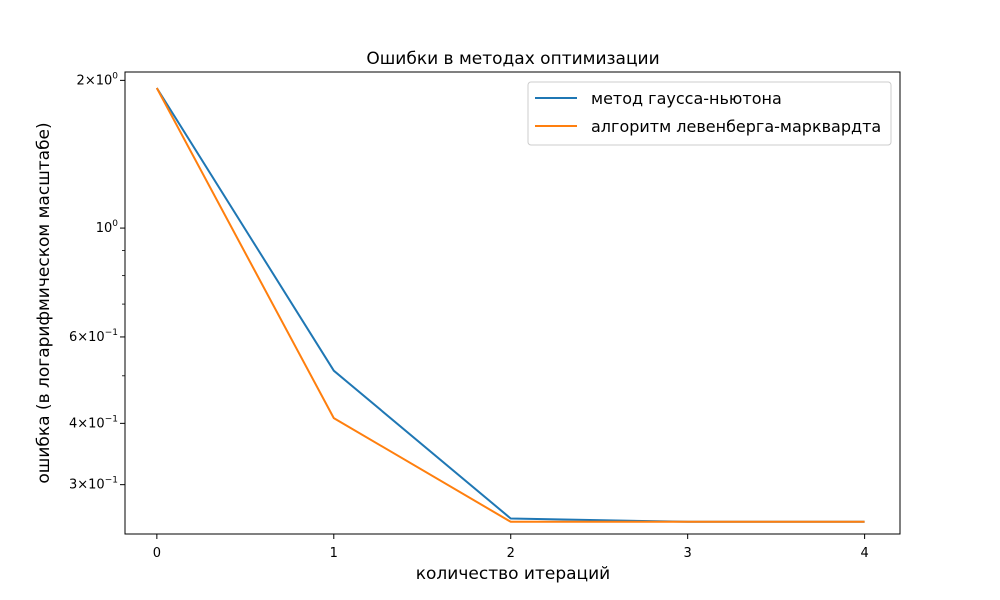  Describe the element at coordinates (98, 79) in the screenshot. I see `y-tick-label: 2×100` at that location.